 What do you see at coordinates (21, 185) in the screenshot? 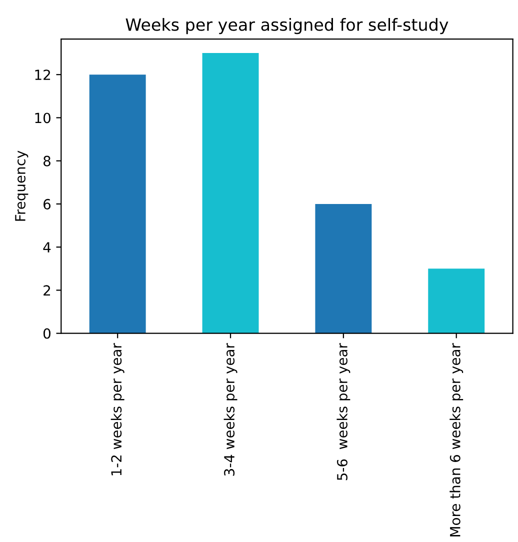
I see `y-axis-title: Frequency` at bounding box center [21, 185].